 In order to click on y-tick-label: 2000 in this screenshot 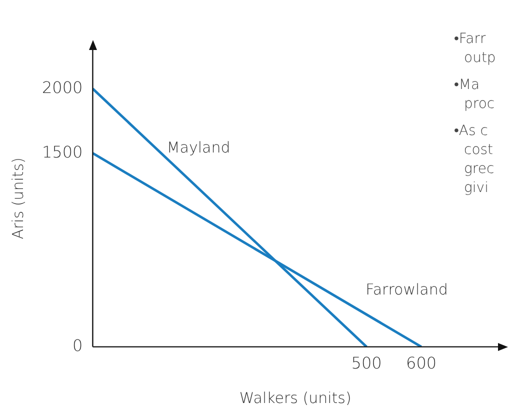, I will do `click(62, 87)`.